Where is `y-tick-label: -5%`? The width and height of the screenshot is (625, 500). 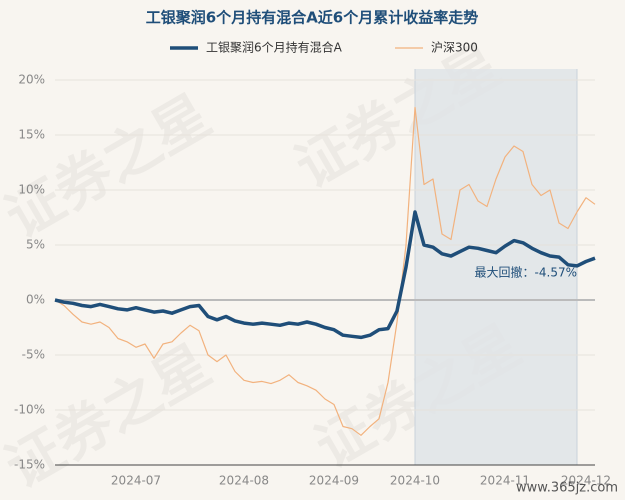
y-tick-label: -5% is located at coordinates (33, 355).